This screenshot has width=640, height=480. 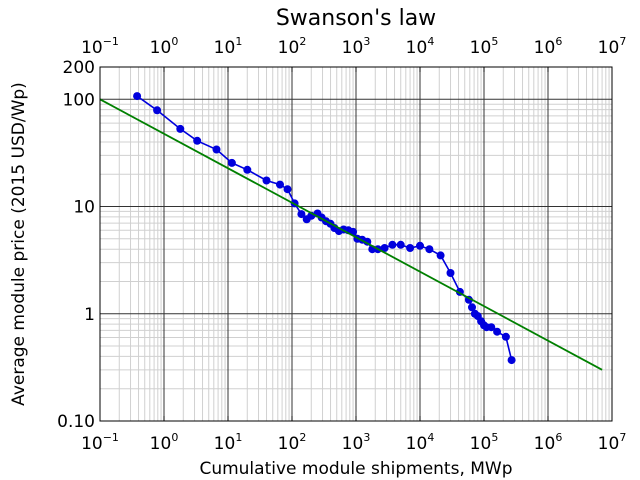 What do you see at coordinates (484, 442) in the screenshot?
I see `x-tick-label-bottom: 10⁵` at bounding box center [484, 442].